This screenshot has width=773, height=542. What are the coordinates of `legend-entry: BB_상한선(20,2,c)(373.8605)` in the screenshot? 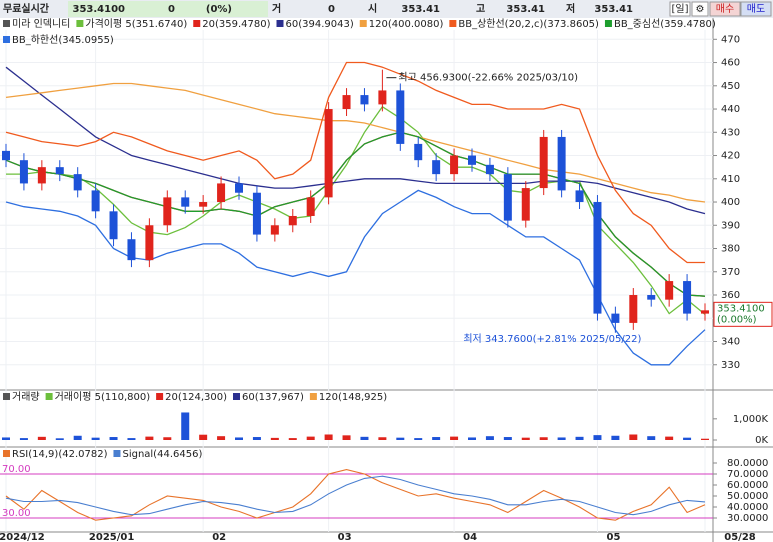 It's located at (528, 24).